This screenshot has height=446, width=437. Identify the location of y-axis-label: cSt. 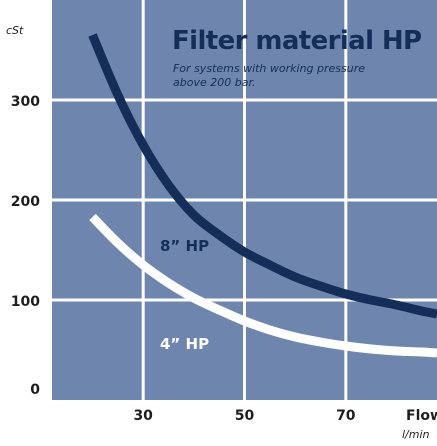
(15, 30).